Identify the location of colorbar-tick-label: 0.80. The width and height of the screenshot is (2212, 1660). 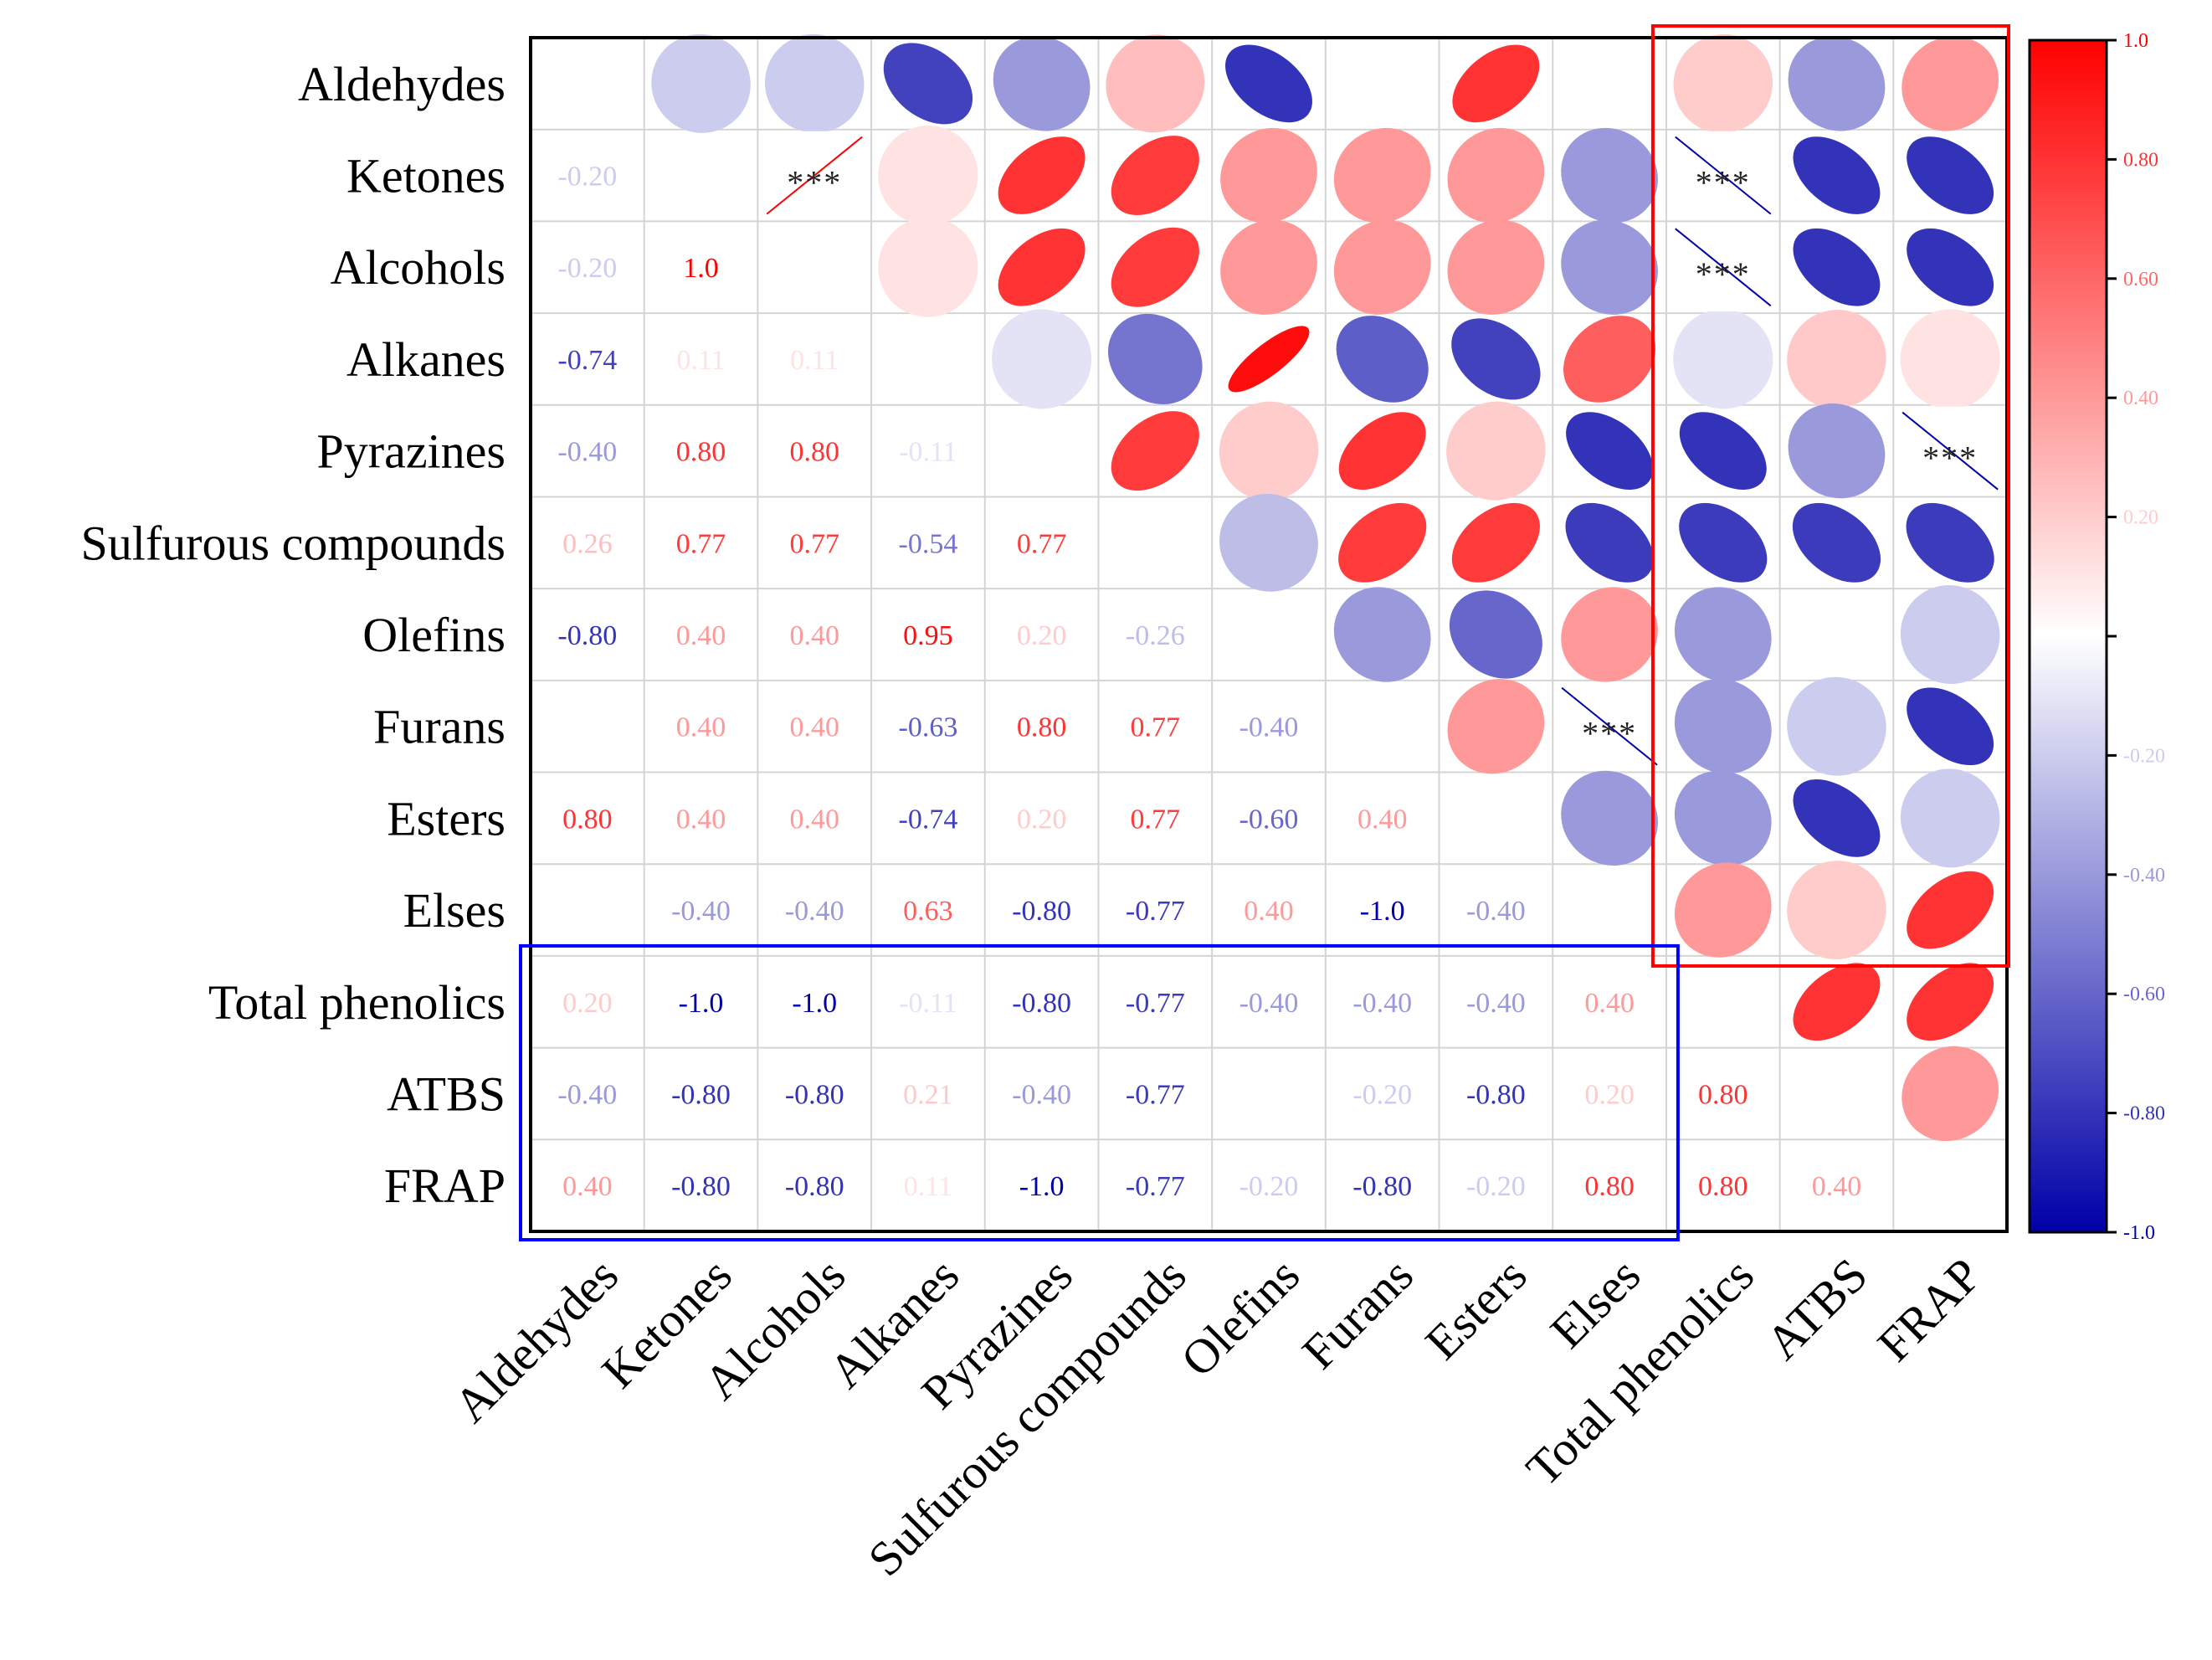
(2140, 160).